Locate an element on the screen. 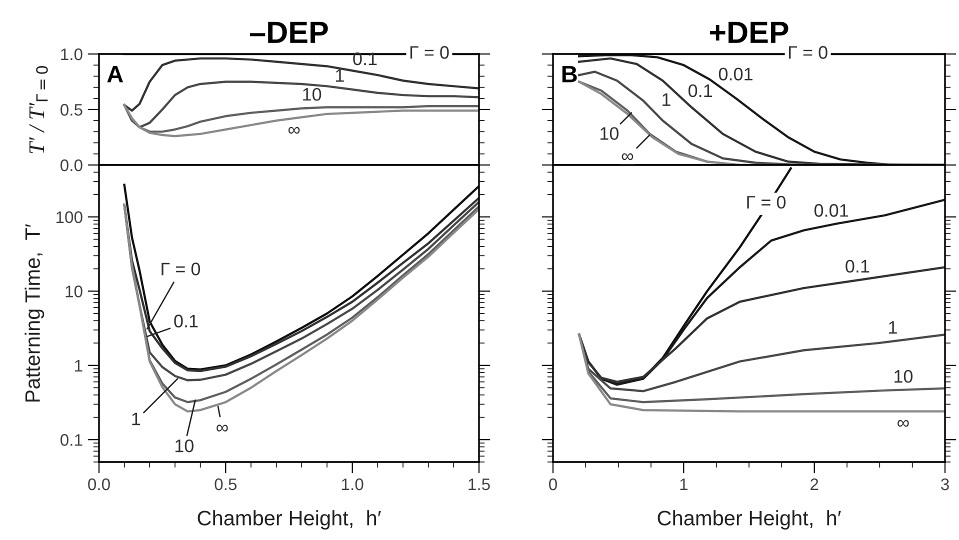  y-tick-label: 10 is located at coordinates (74, 292).